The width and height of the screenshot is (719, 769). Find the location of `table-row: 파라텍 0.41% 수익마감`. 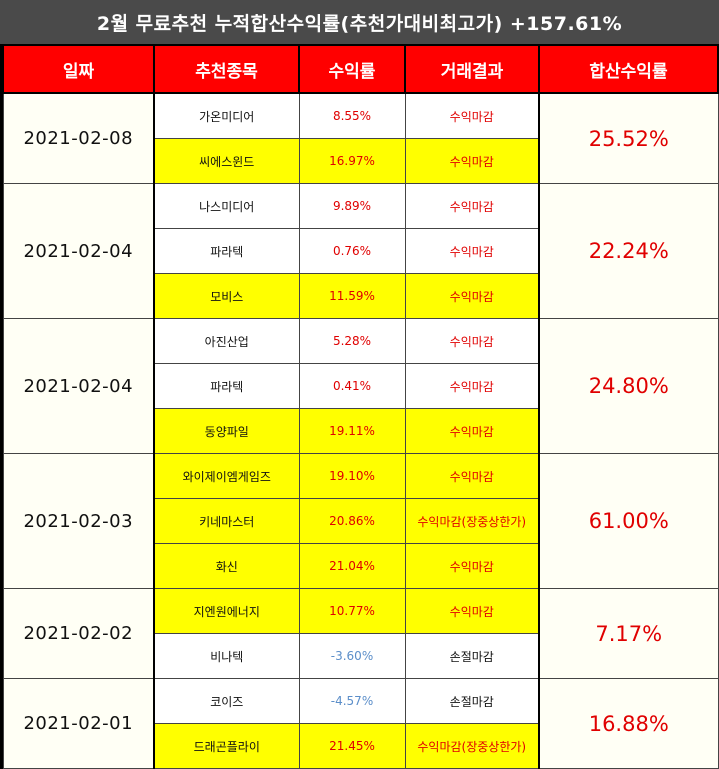

table-row: 파라텍 0.41% 수익마감 is located at coordinates (360, 386).